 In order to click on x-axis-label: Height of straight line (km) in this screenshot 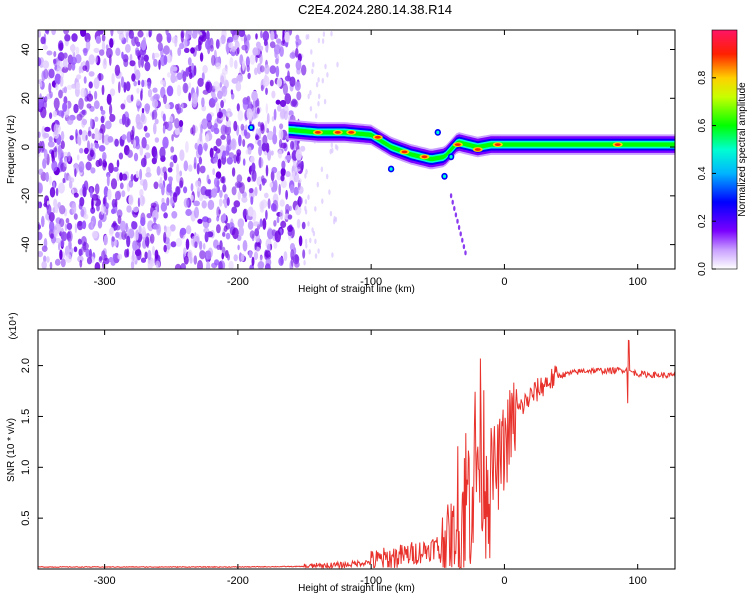, I will do `click(356, 289)`.